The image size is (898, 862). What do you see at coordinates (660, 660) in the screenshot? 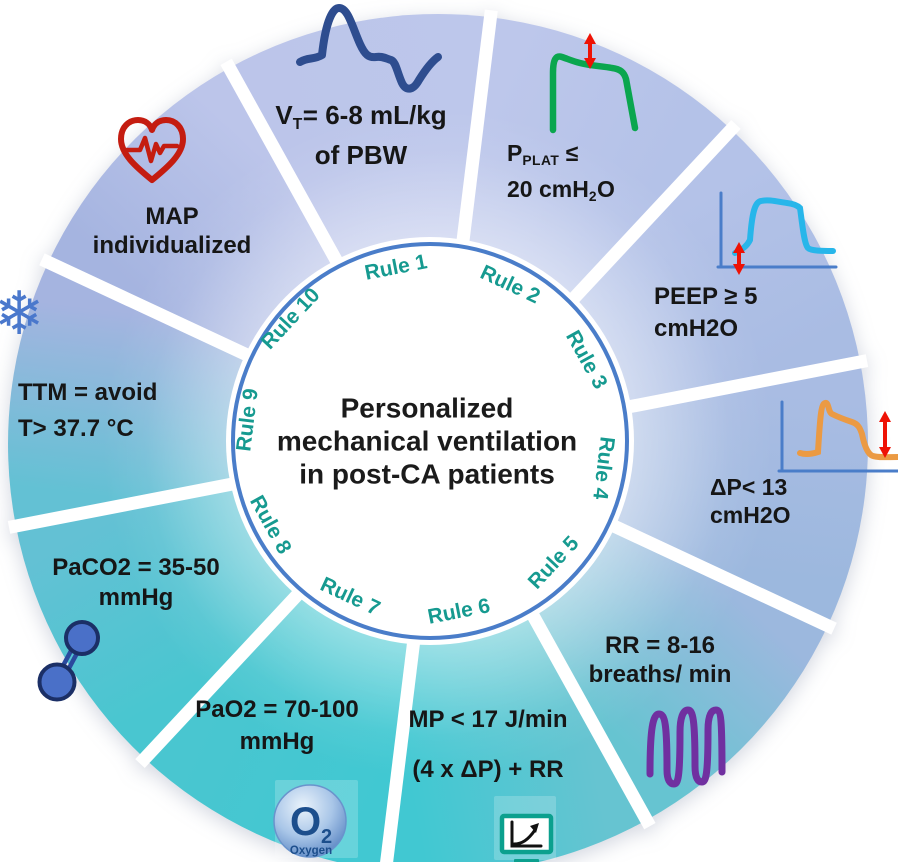
I see `sector-label-respiratory-rate: RR = 8-16 breaths/ min` at bounding box center [660, 660].